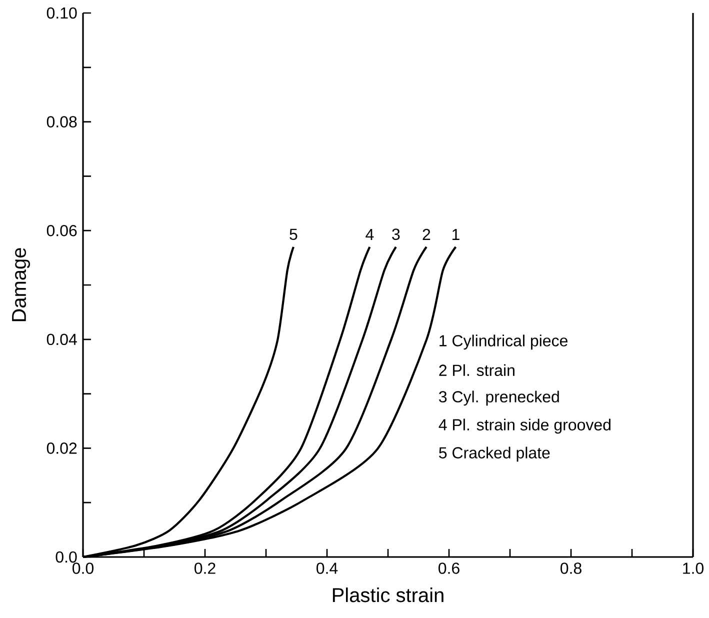 The height and width of the screenshot is (618, 709). I want to click on series-label: 4, so click(370, 234).